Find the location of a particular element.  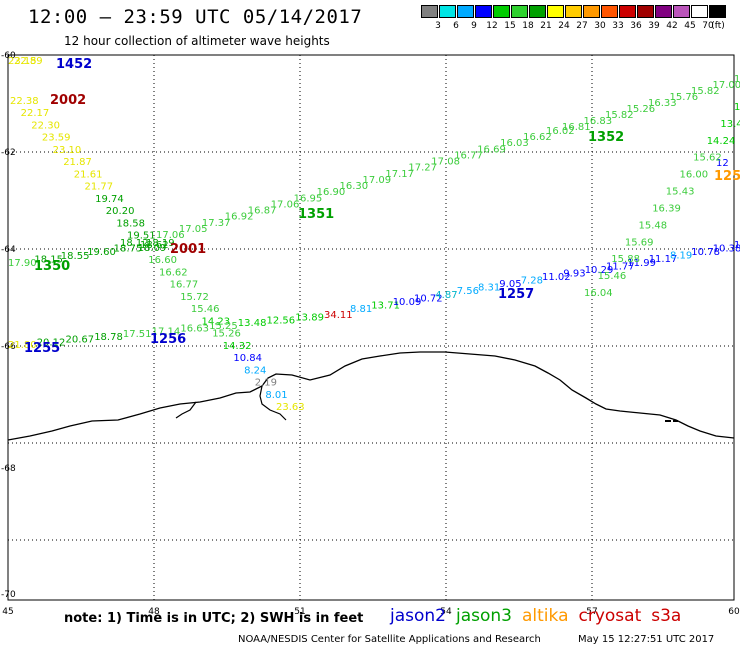

wave-height-value: 21.87 is located at coordinates (77, 162).